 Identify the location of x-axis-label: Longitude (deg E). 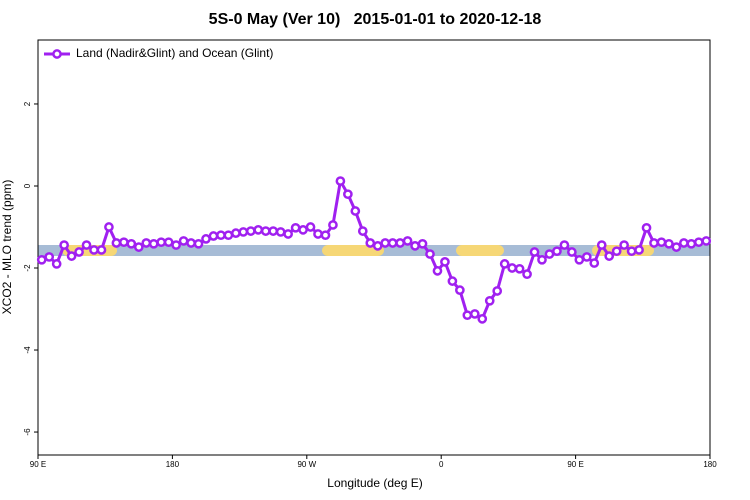
(374, 483).